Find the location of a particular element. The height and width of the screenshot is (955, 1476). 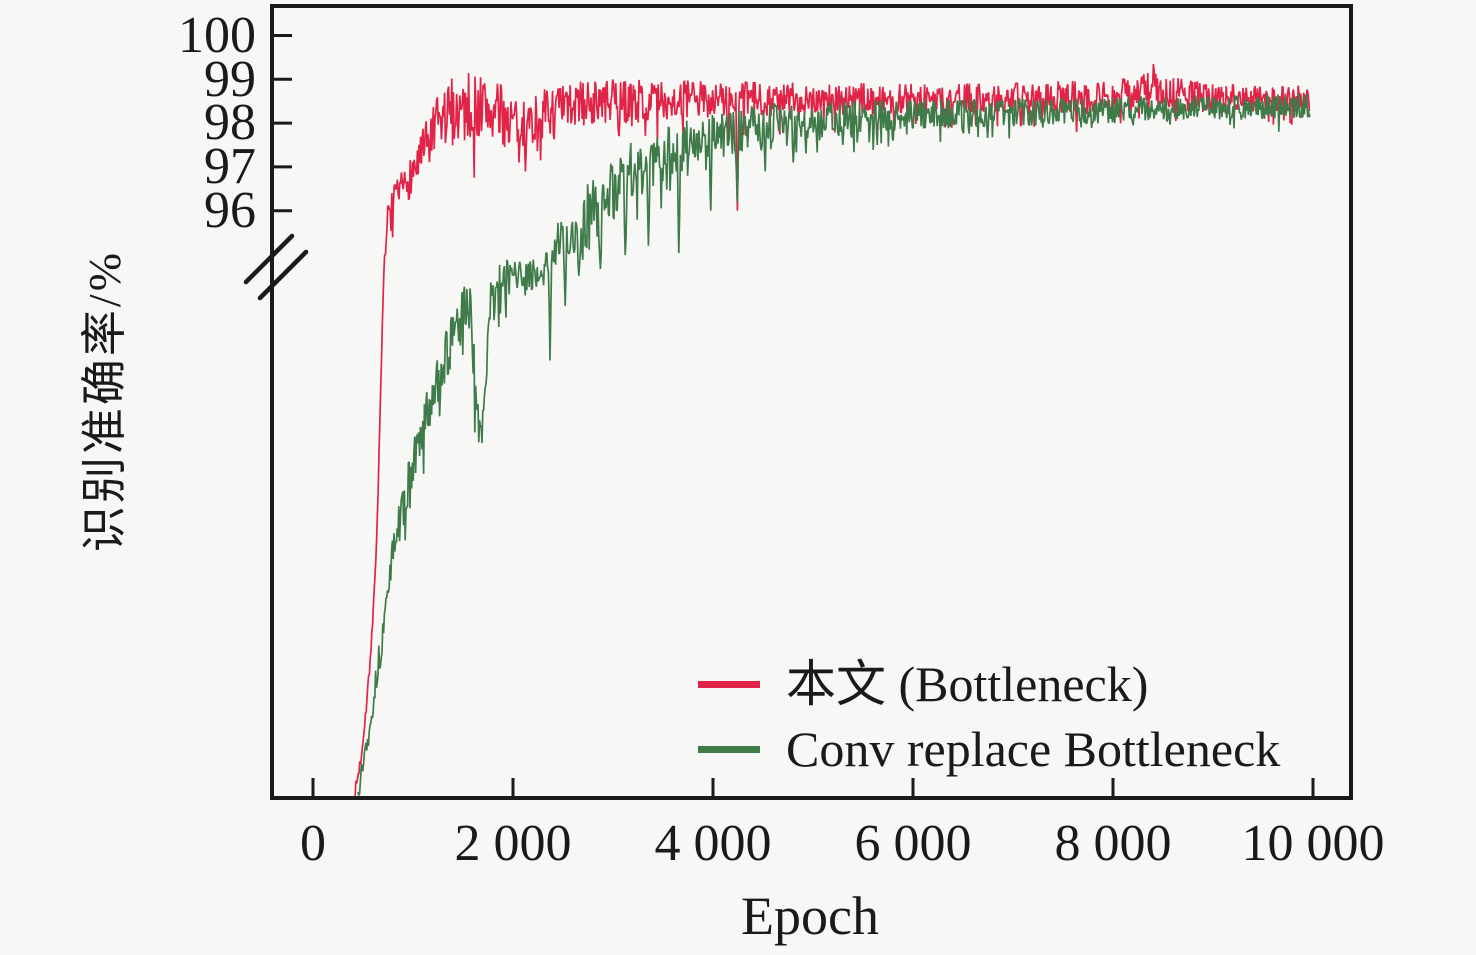

legend-label-conv-replace: Conv replace Bottleneck is located at coordinates (1033, 749).